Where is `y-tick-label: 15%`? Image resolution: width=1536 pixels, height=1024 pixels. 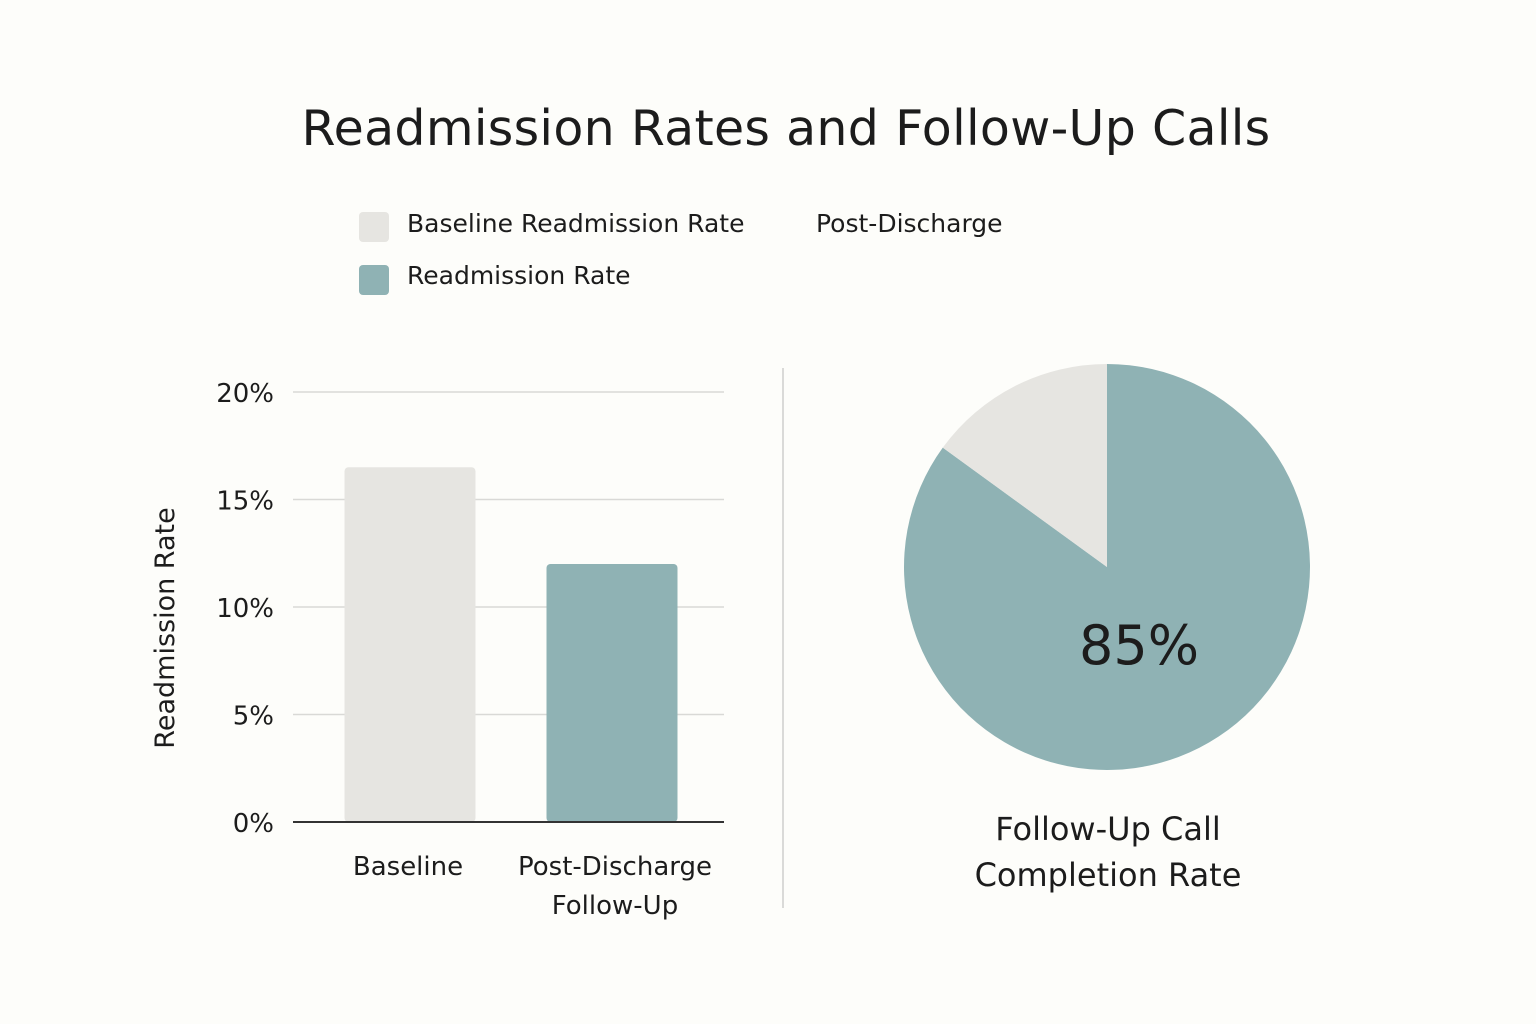 y-tick-label: 15% is located at coordinates (245, 502).